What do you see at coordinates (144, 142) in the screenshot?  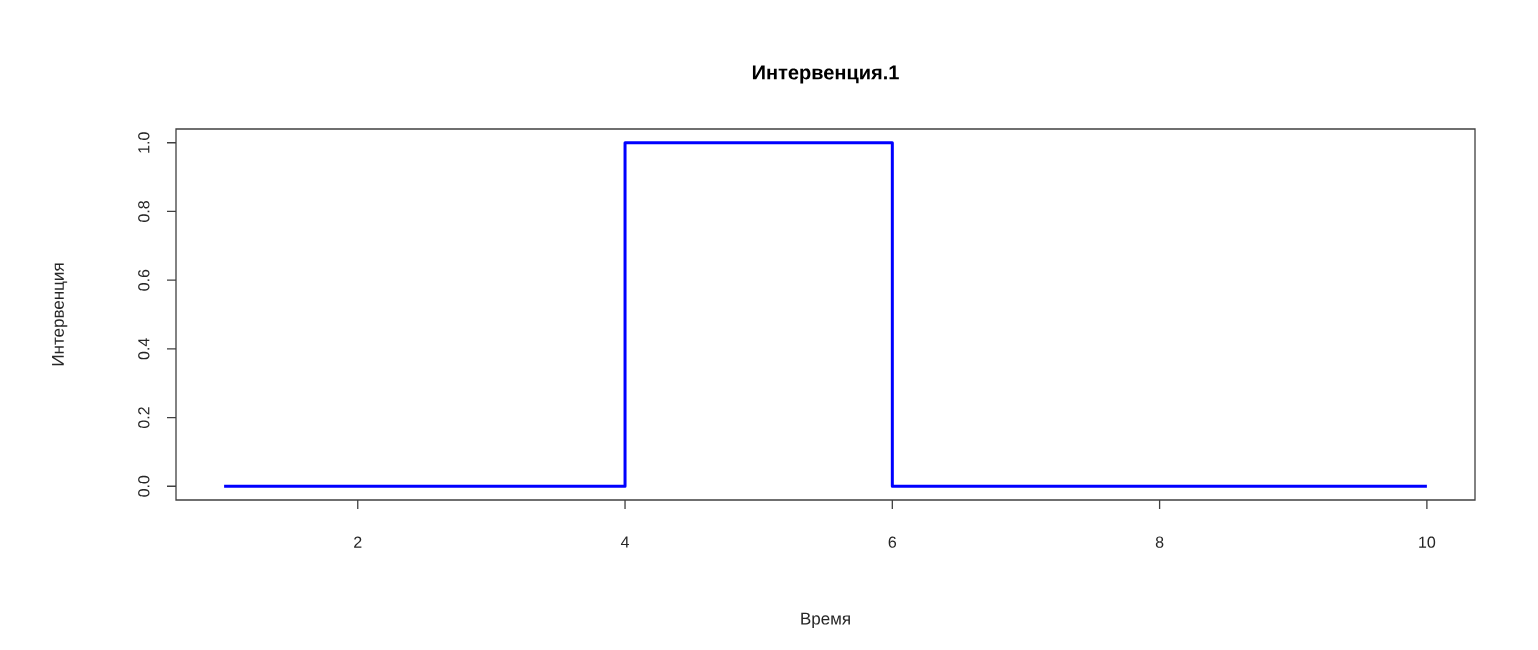 I see `y-tick-label: 1.0` at bounding box center [144, 142].